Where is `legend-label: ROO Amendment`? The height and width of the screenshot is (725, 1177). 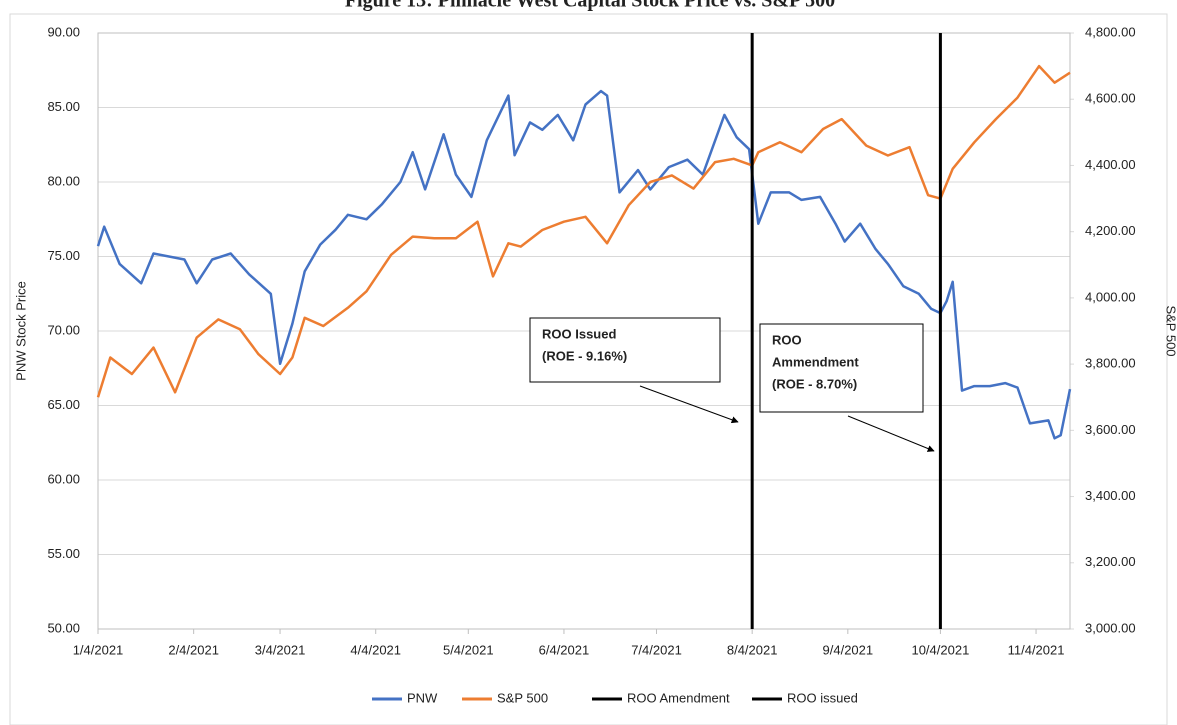
legend-label: ROO Amendment is located at coordinates (678, 697).